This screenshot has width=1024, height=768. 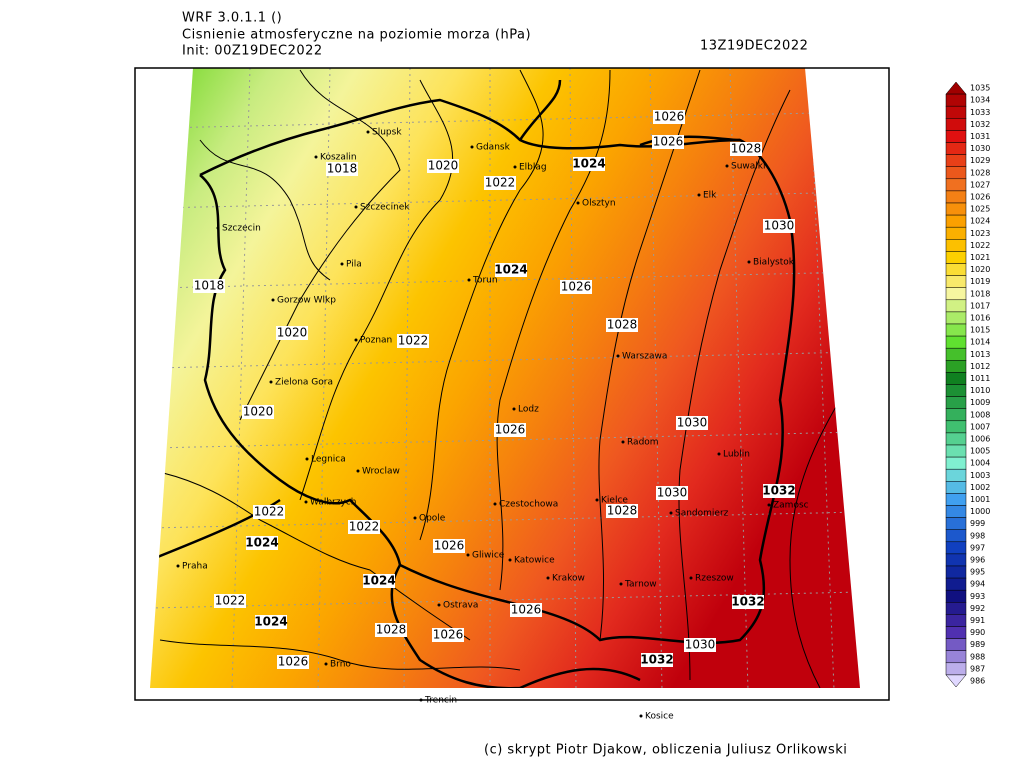 I want to click on colorbar-label: 1015, so click(x=980, y=330).